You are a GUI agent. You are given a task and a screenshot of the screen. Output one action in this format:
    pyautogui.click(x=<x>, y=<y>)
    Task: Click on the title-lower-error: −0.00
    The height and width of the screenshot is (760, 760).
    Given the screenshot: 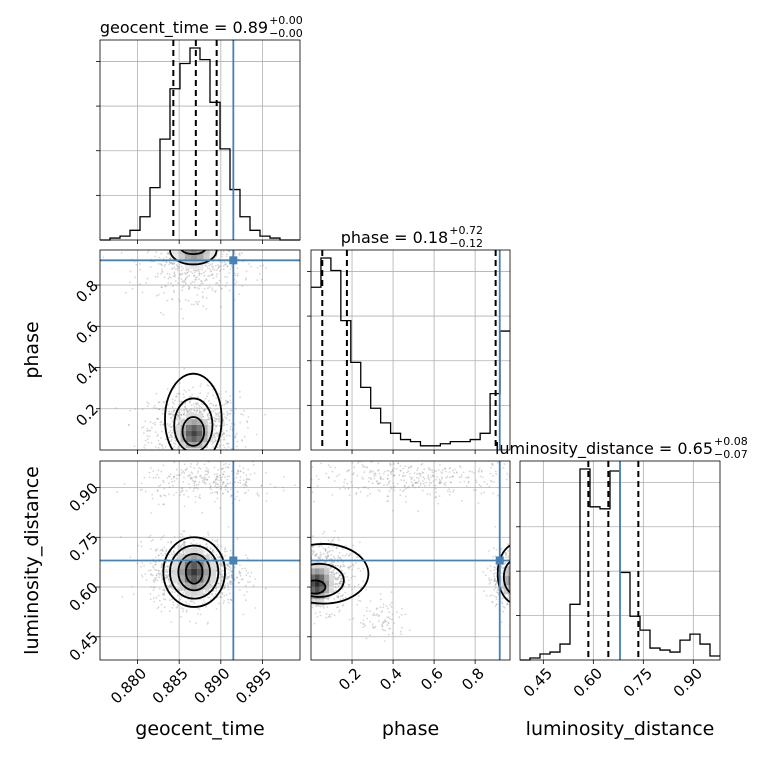 What is the action you would take?
    pyautogui.click(x=286, y=33)
    